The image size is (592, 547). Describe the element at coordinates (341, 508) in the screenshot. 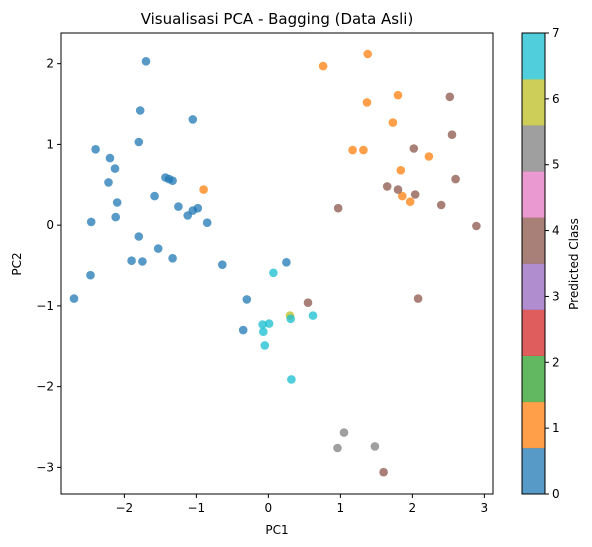

I see `x-tick-label: 1` at that location.